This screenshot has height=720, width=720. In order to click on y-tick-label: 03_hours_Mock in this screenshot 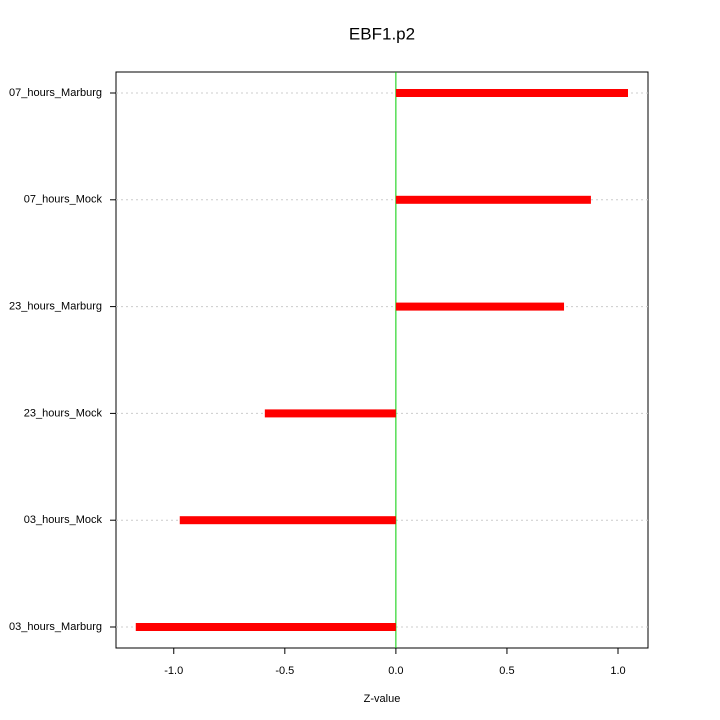, I will do `click(63, 520)`.